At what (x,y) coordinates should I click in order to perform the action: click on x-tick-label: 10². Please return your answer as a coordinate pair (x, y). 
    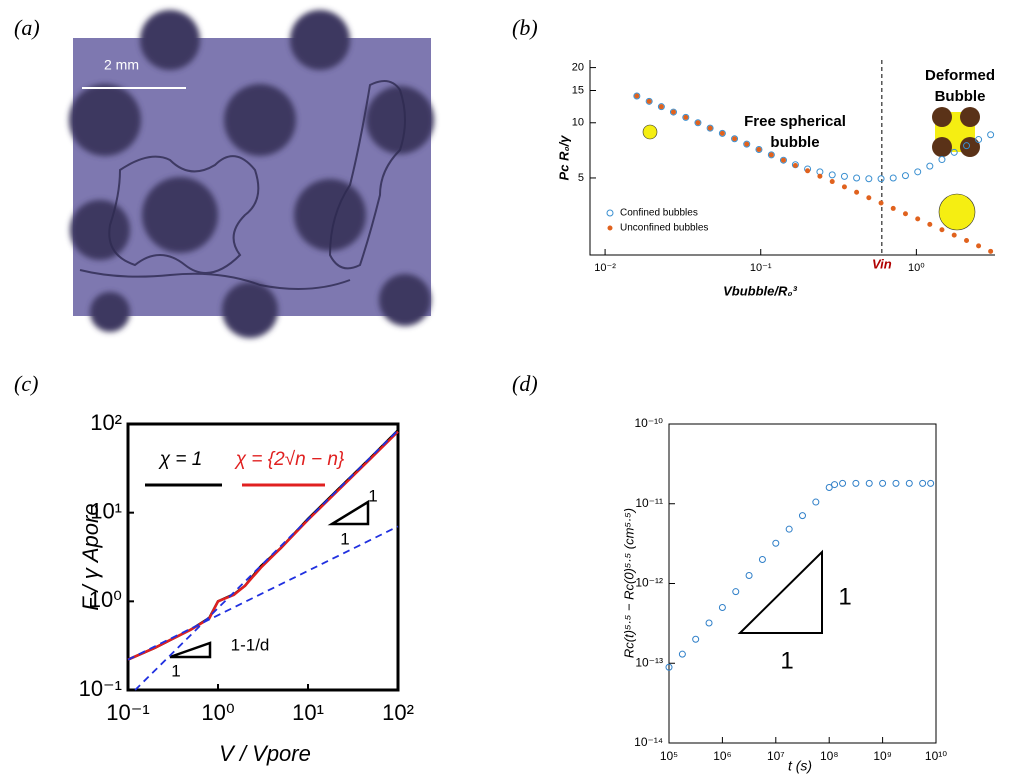
    Looking at the image, I should click on (398, 712).